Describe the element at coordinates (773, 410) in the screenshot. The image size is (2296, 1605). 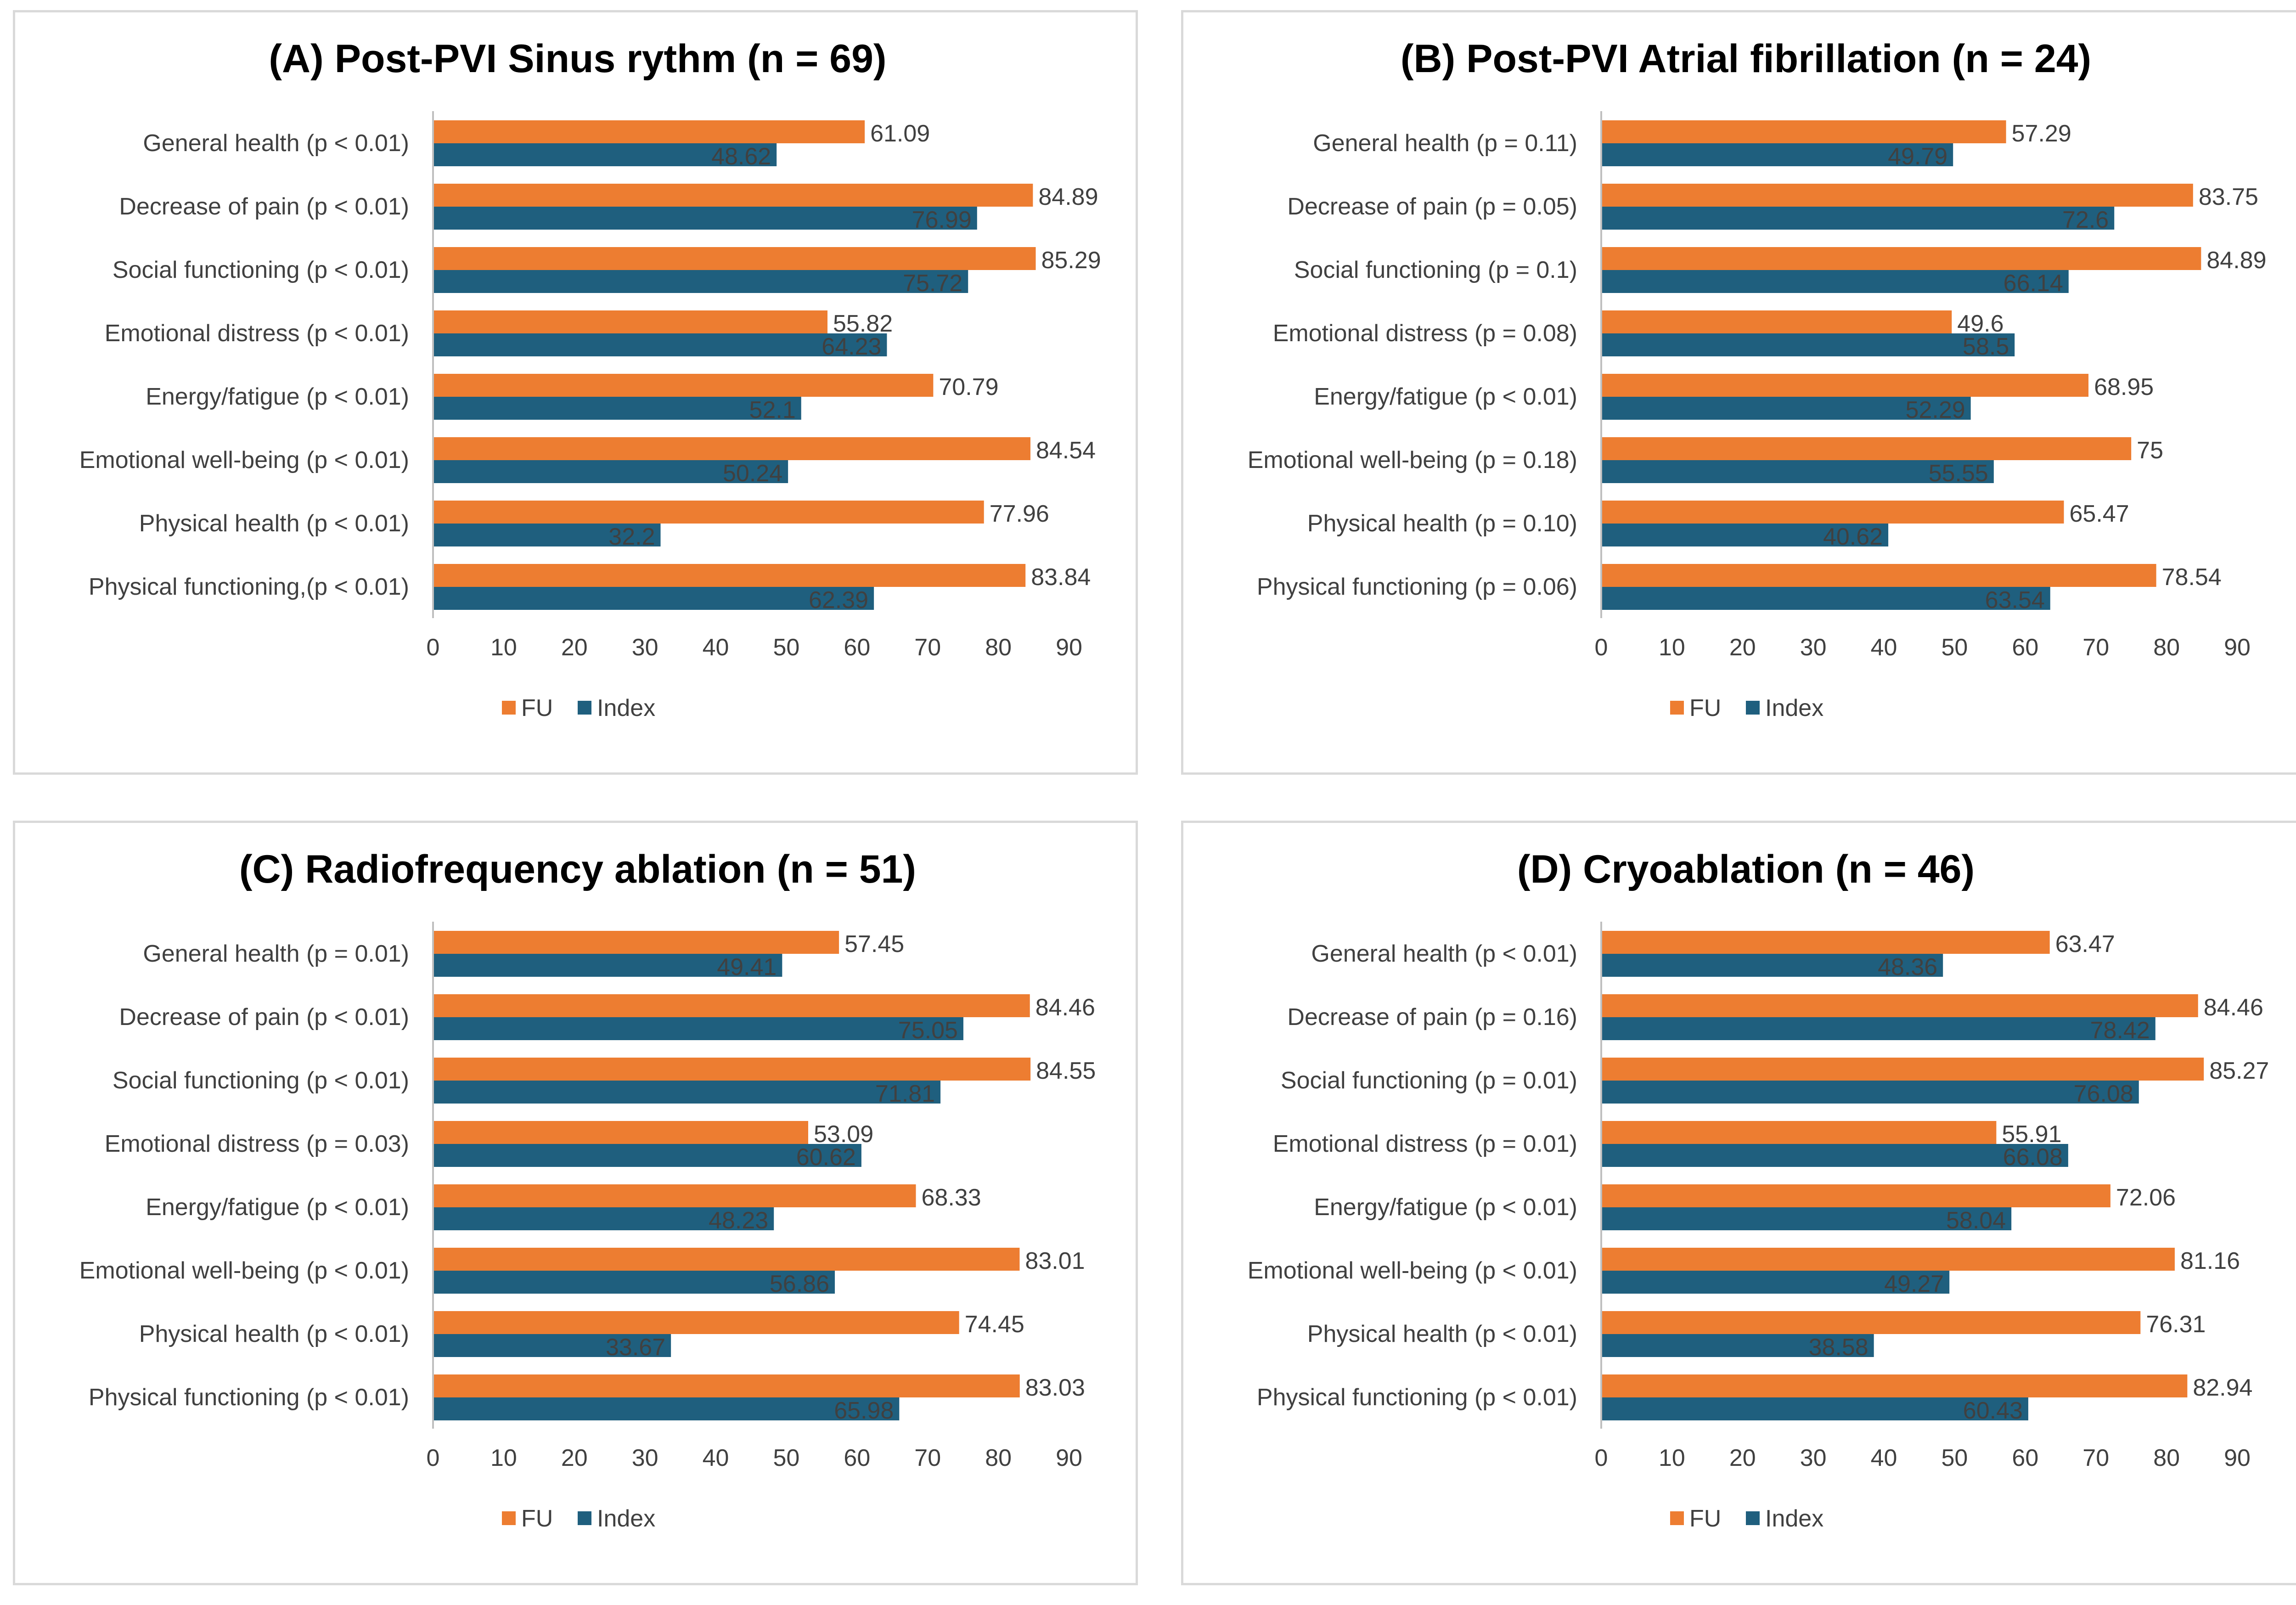
I see `index-data-label: 52.1` at that location.